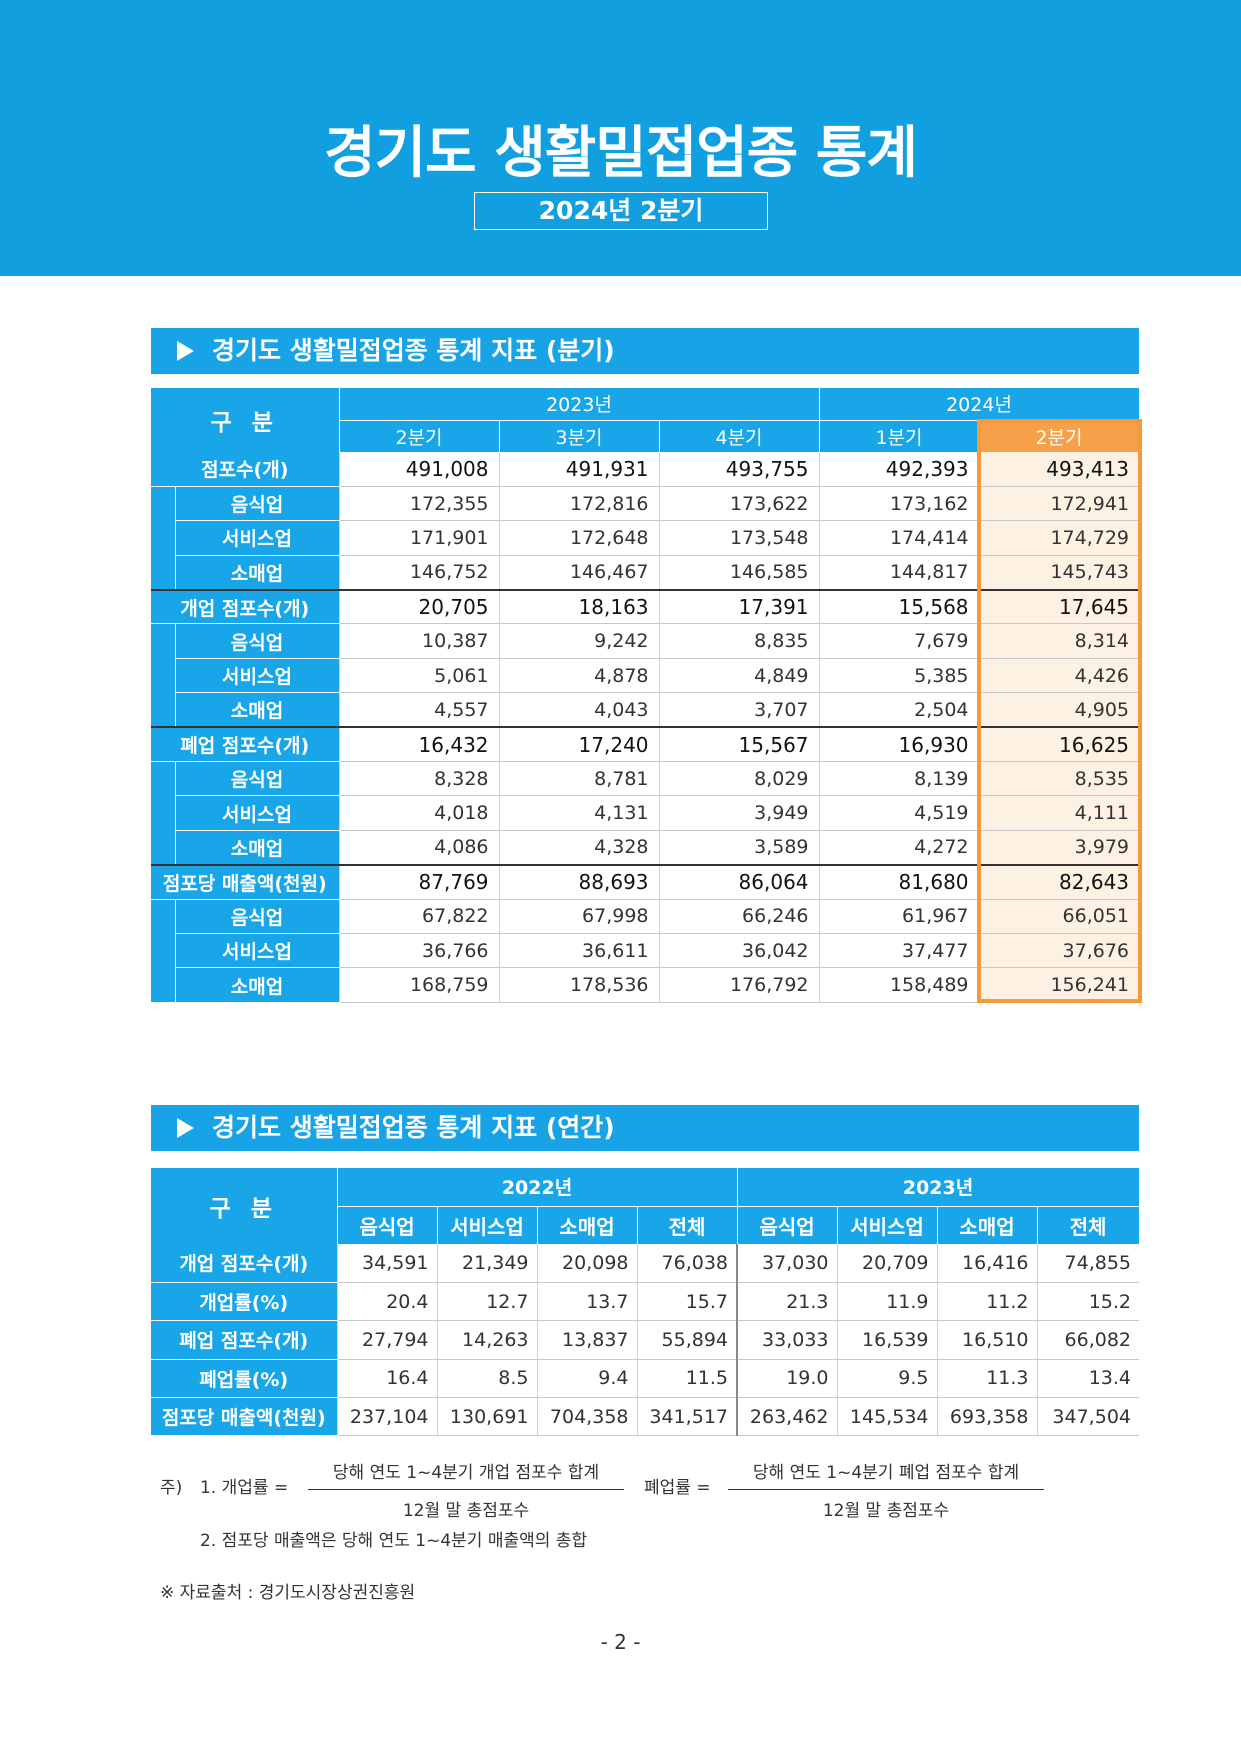 The width and height of the screenshot is (1241, 1755). Describe the element at coordinates (886, 1417) in the screenshot. I see `table-cell: 145,534` at that location.